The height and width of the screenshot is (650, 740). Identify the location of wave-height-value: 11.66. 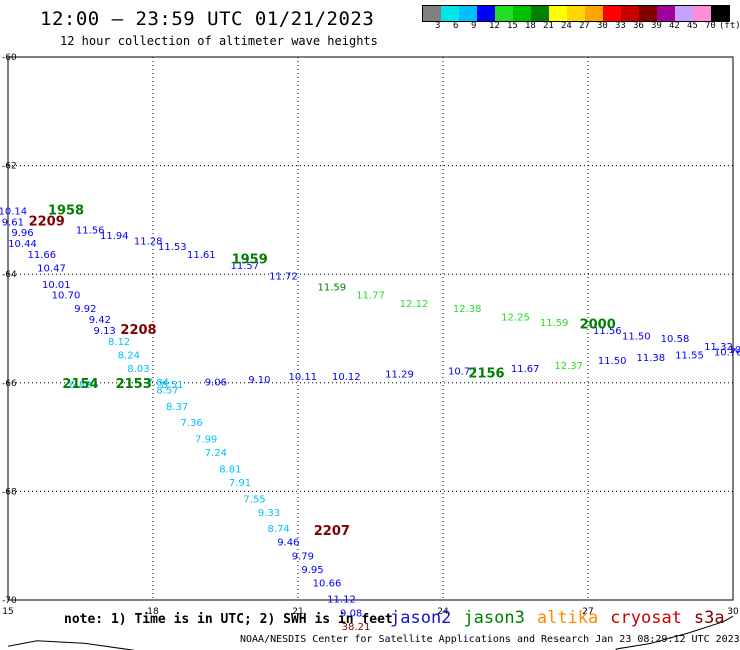
(42, 255).